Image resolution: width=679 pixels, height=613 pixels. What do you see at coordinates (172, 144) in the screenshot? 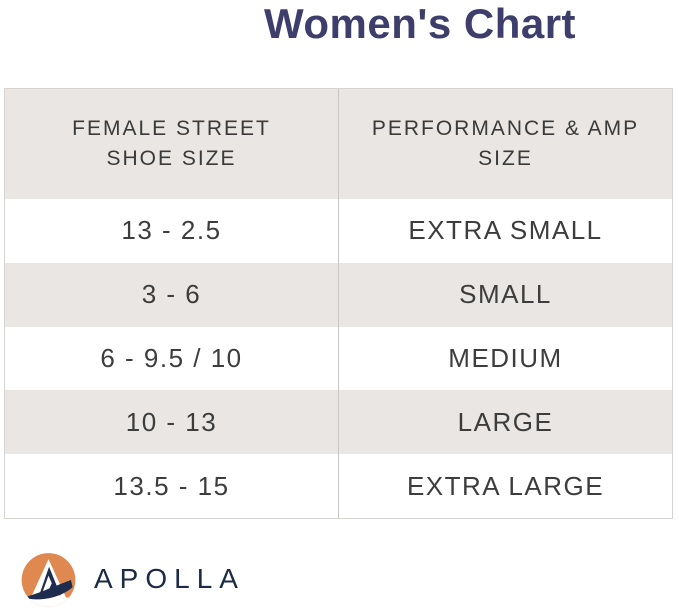
I see `header-cell-shoe-size: FEMALE STREET SHOE SIZE` at bounding box center [172, 144].